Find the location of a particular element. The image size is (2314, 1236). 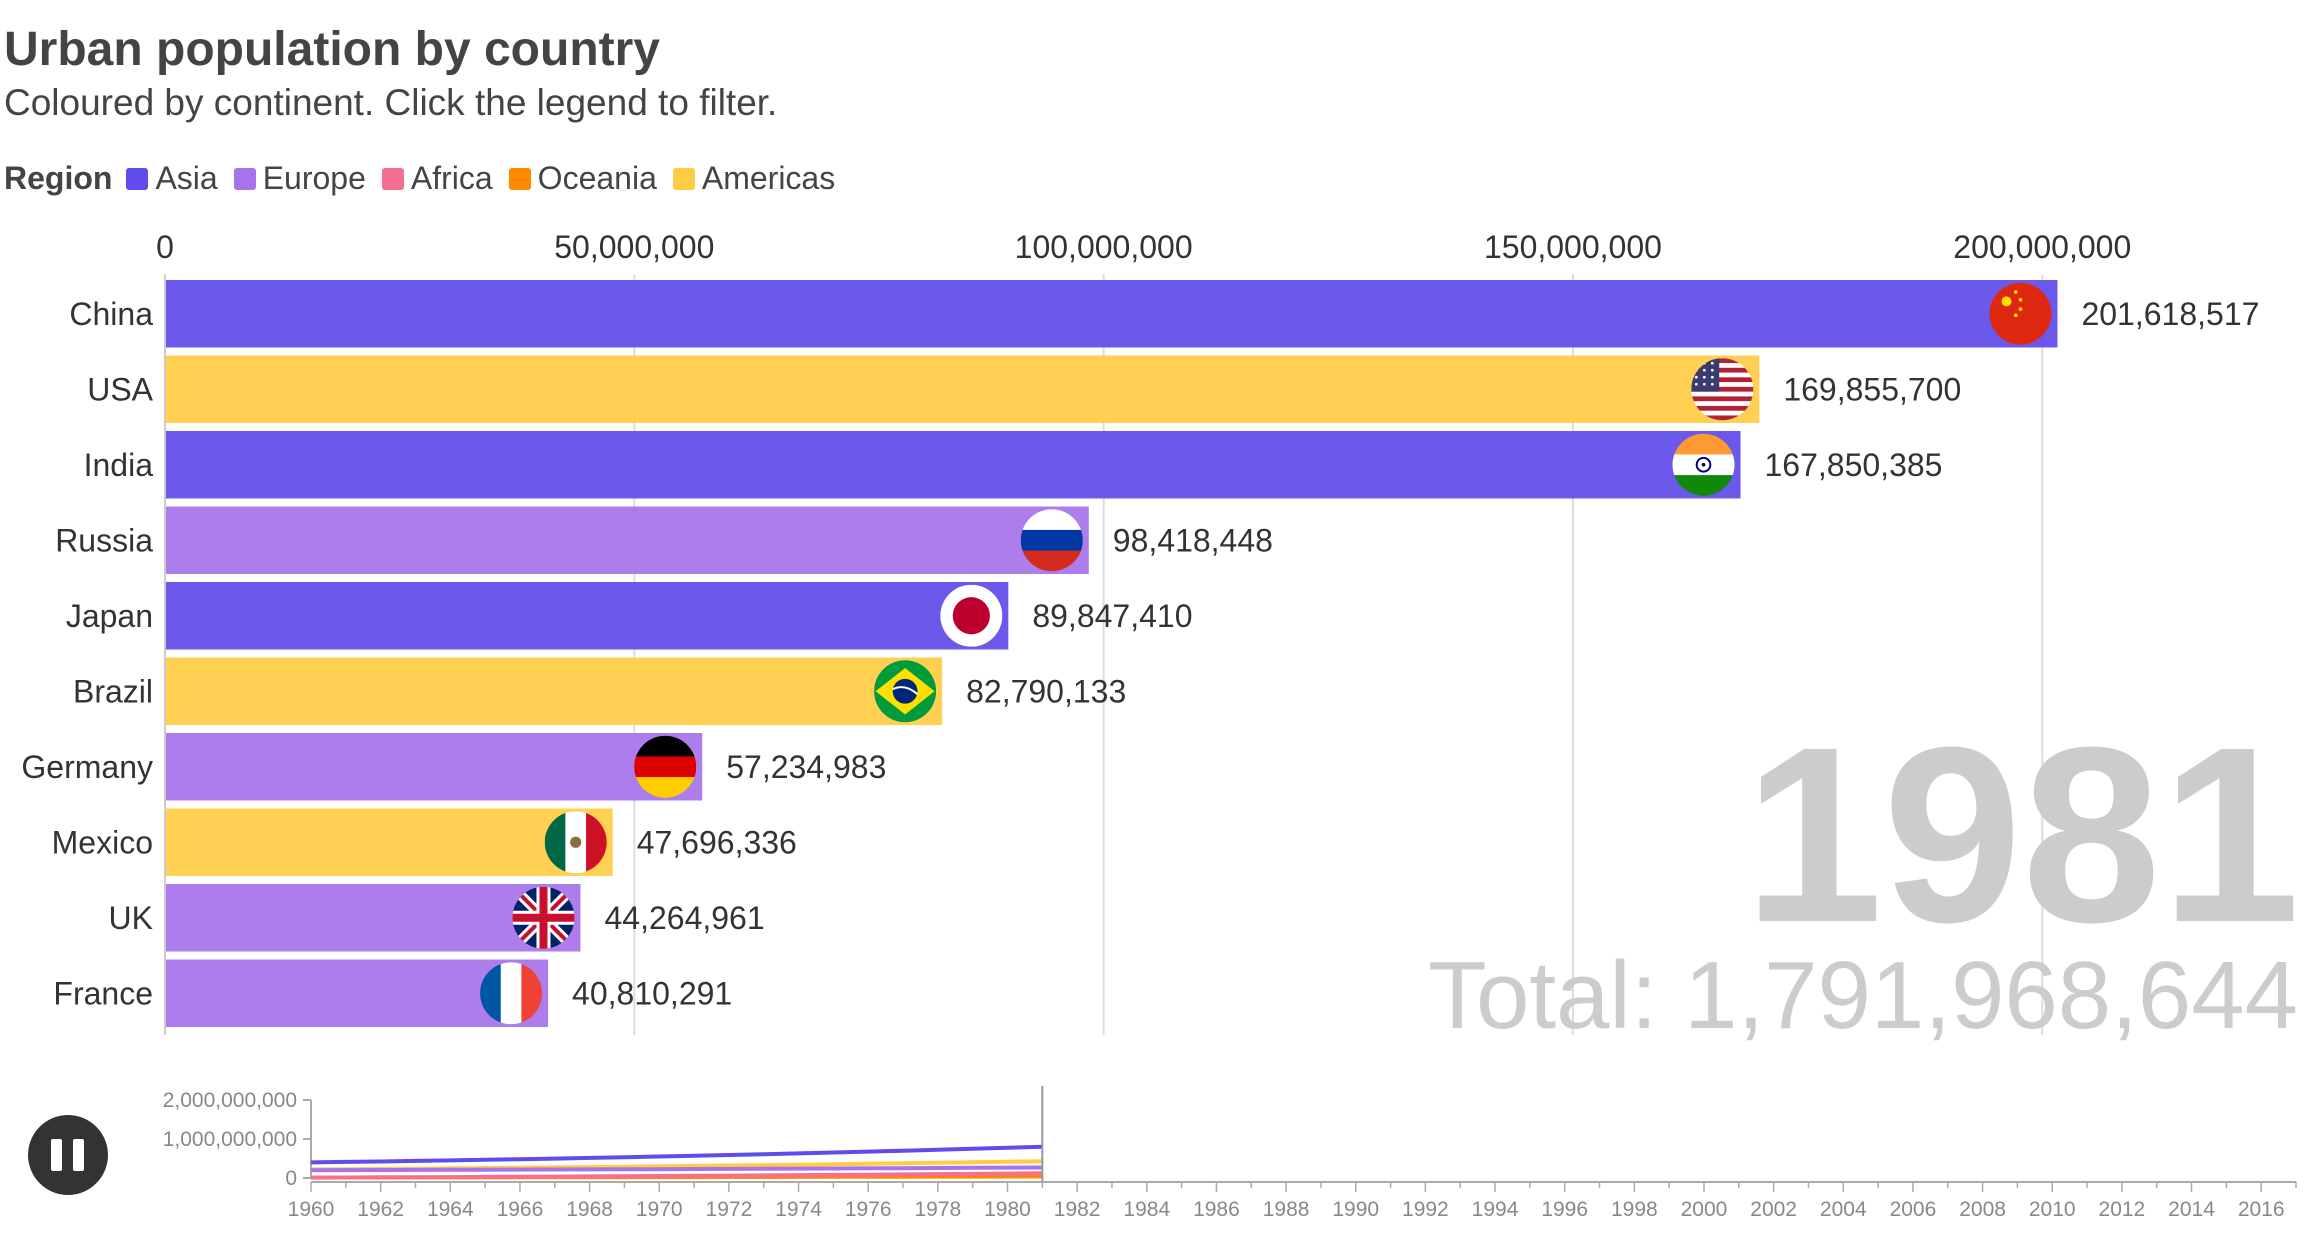

legend-swatch-oceania is located at coordinates (519, 178).